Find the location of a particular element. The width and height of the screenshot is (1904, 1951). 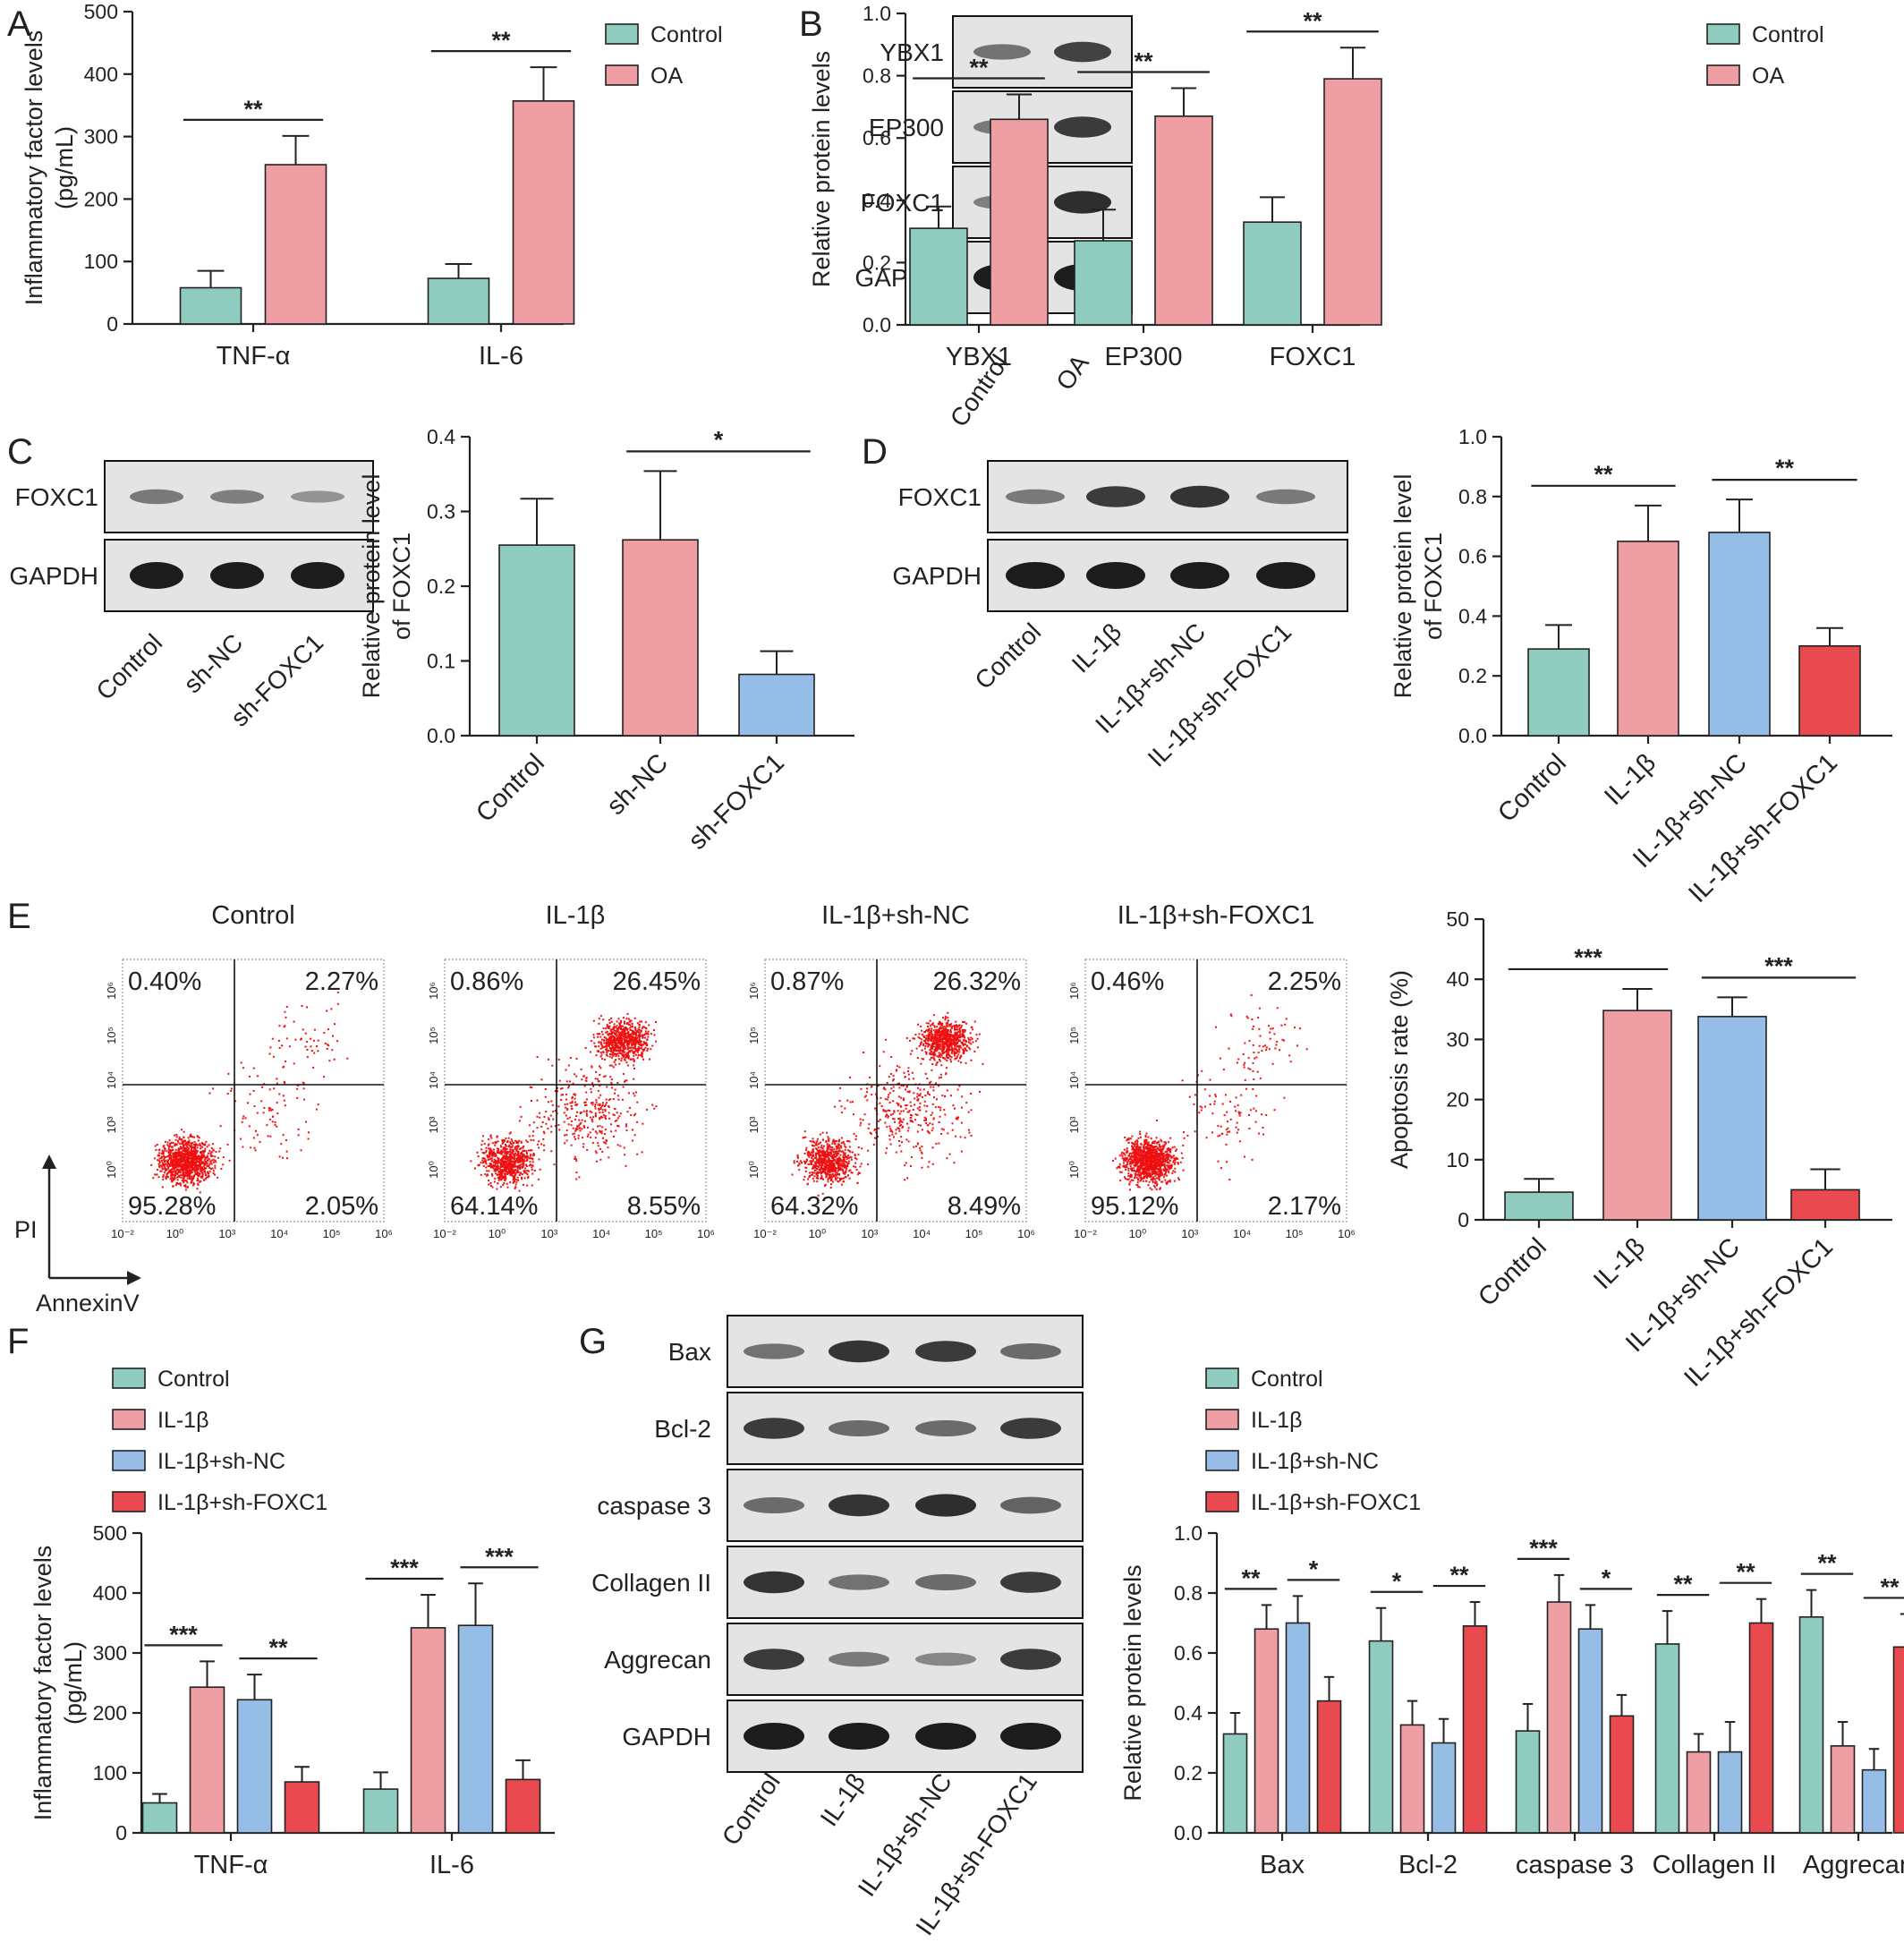

y-tick-label: 500 is located at coordinates (101, 11).